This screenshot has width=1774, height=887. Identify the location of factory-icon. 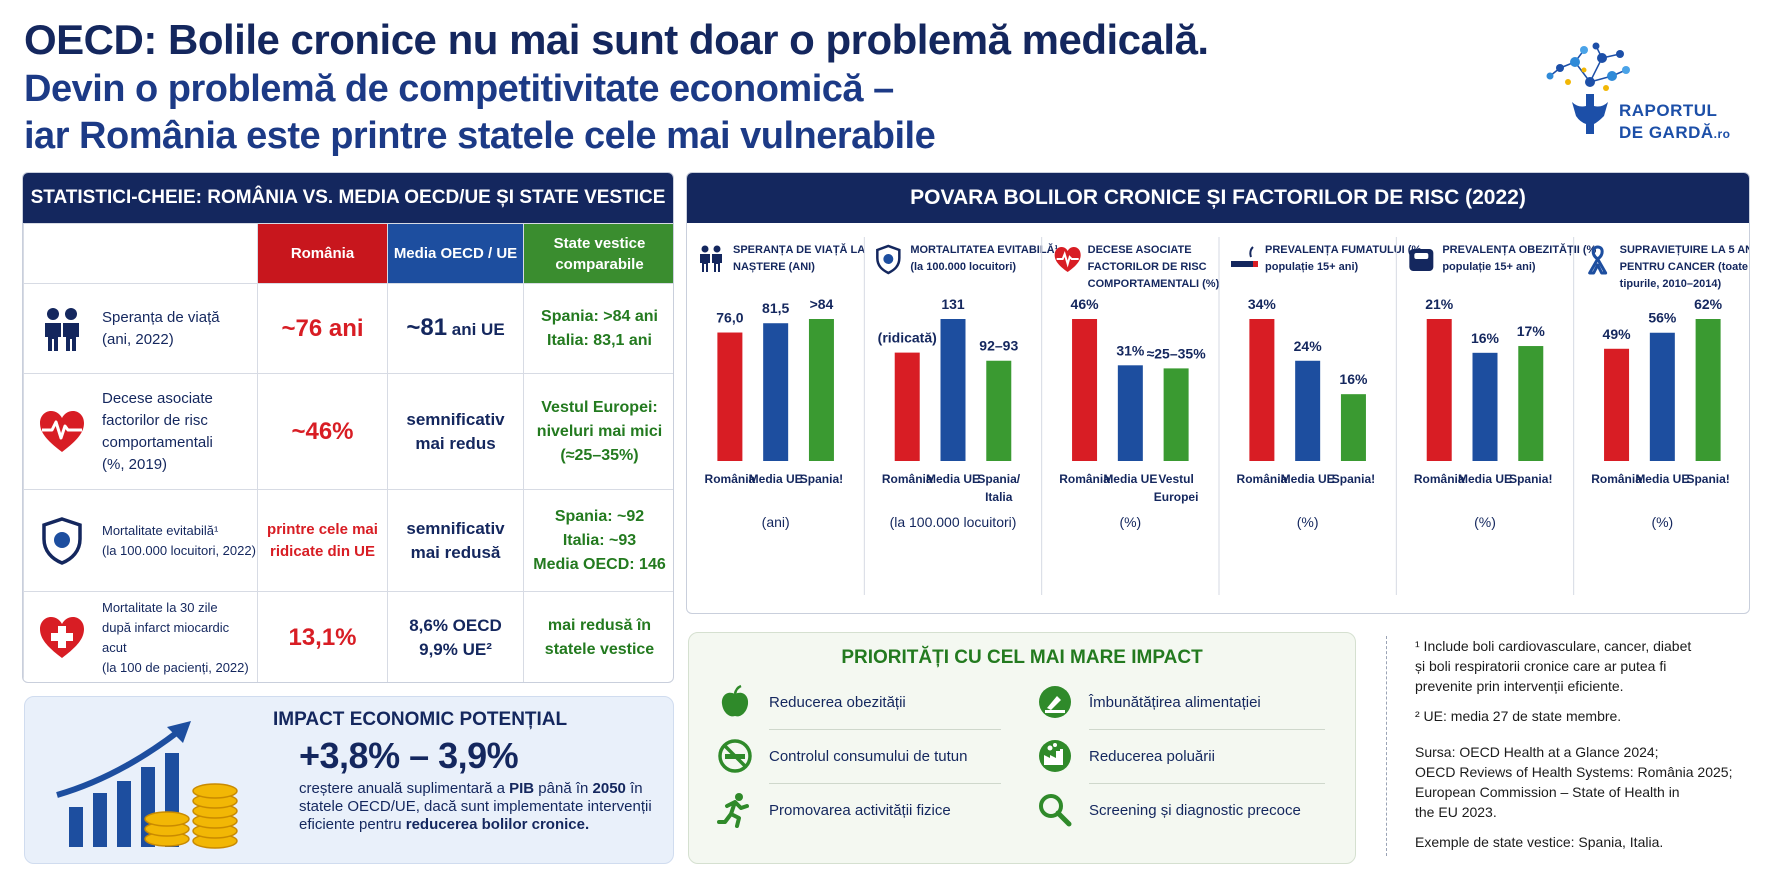
(1055, 756).